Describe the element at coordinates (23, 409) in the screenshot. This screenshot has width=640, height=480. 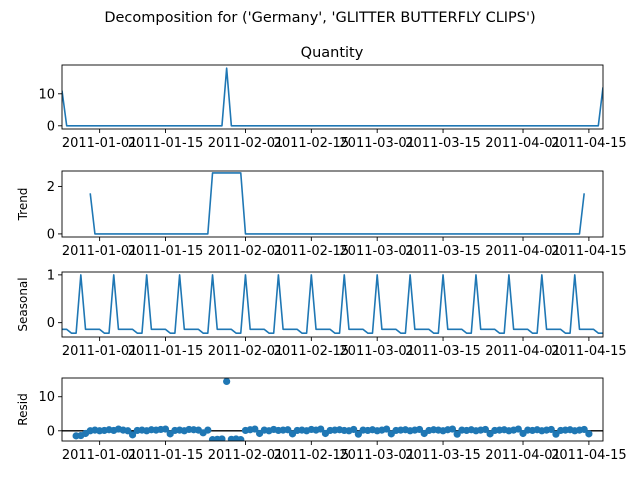
I see `ylabel-resid: Resid` at that location.